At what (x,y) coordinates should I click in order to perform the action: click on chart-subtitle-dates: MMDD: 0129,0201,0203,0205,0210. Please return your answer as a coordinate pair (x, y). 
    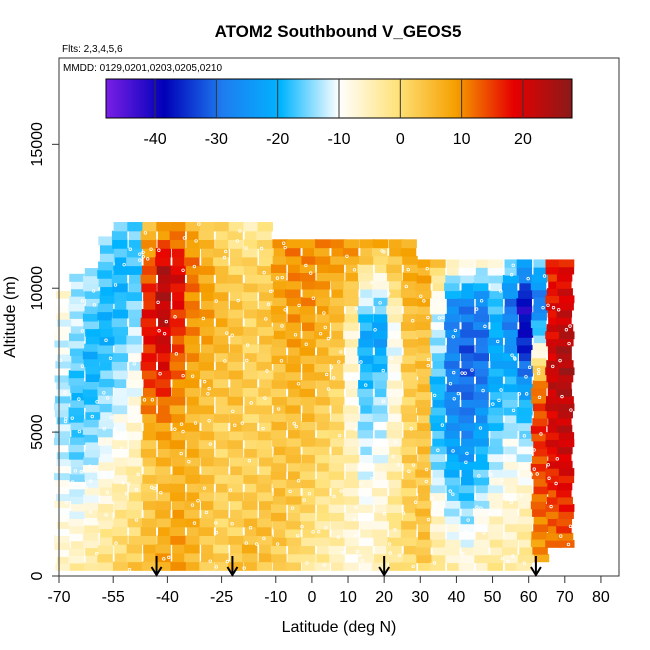
    Looking at the image, I should click on (142, 68).